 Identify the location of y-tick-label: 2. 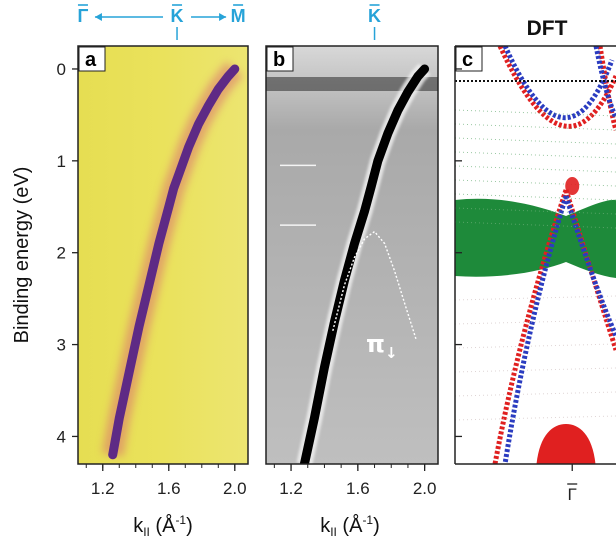
(61, 253).